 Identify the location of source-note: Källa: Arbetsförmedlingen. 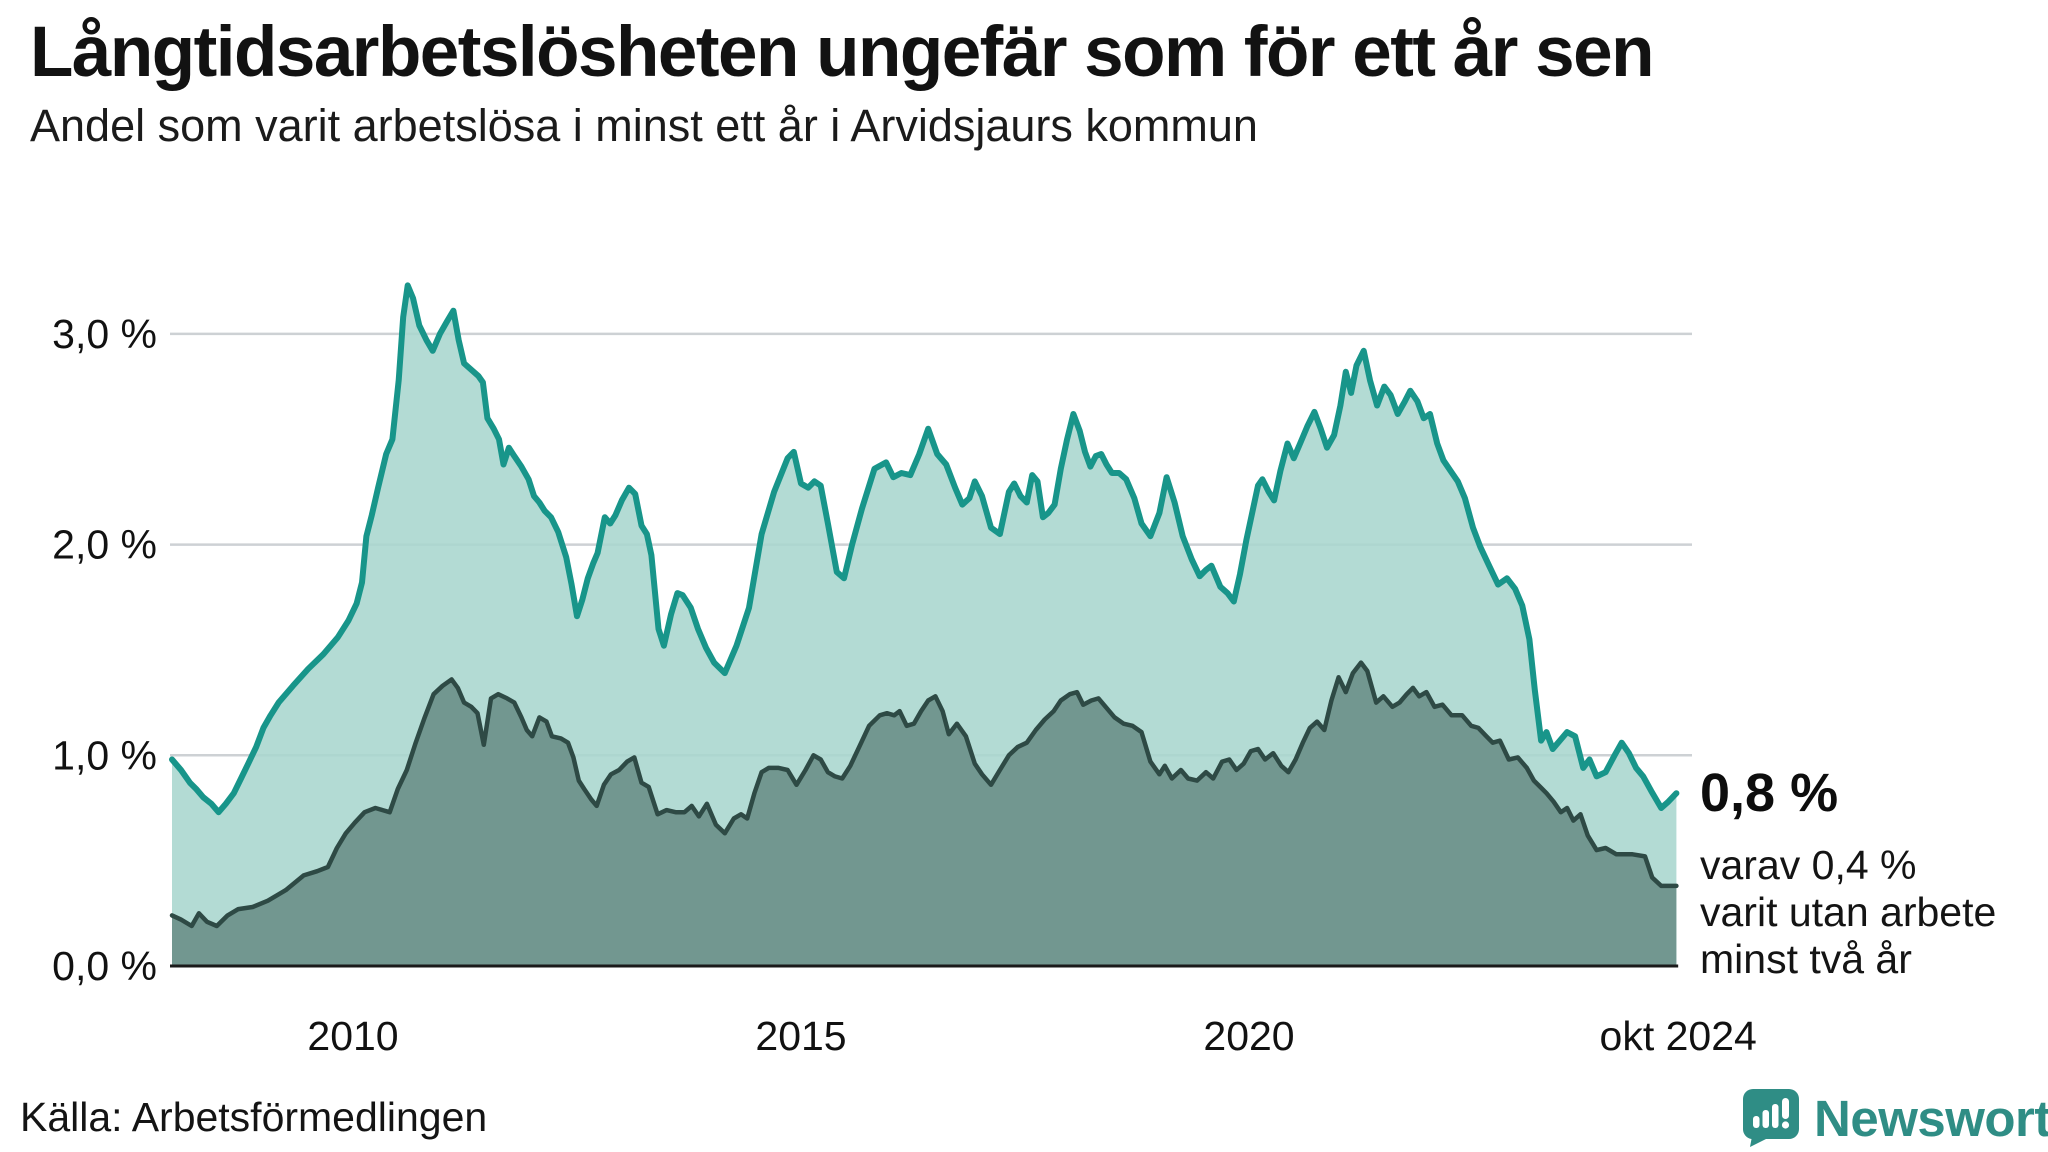
(254, 1117).